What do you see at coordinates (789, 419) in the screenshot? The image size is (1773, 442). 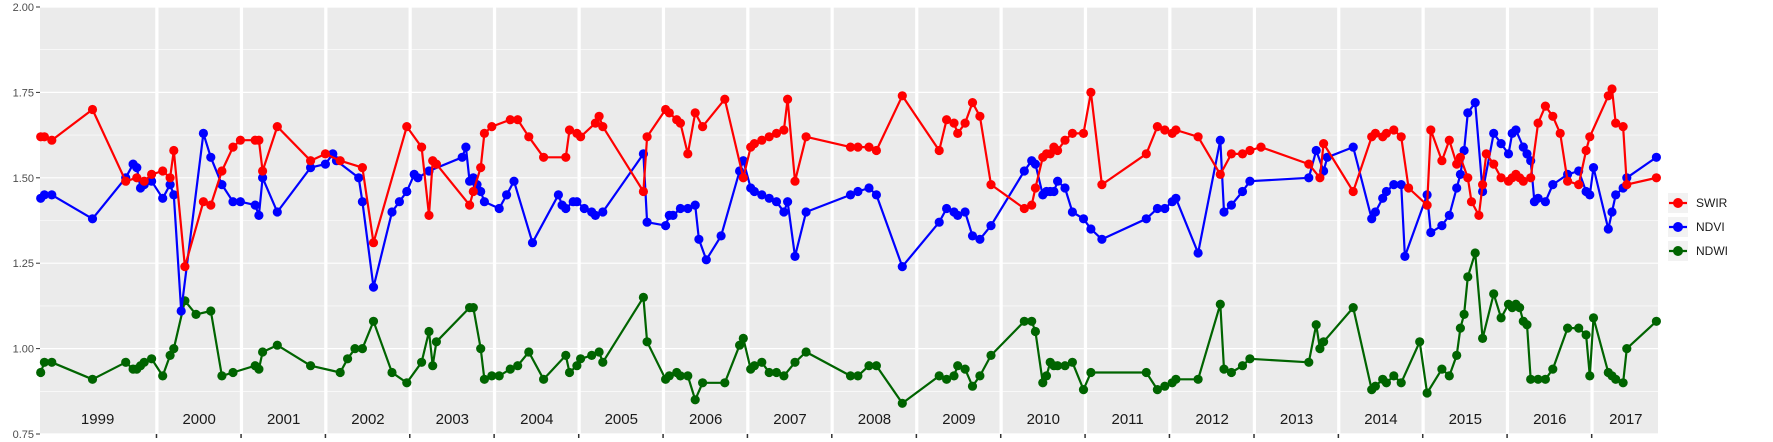 I see `year-label-2007: 2007` at bounding box center [789, 419].